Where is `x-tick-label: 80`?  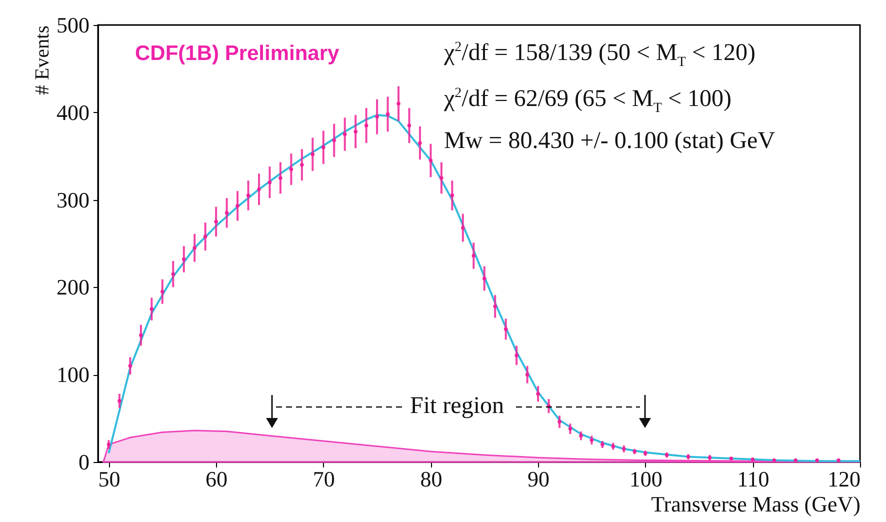
x-tick-label: 80 is located at coordinates (431, 479).